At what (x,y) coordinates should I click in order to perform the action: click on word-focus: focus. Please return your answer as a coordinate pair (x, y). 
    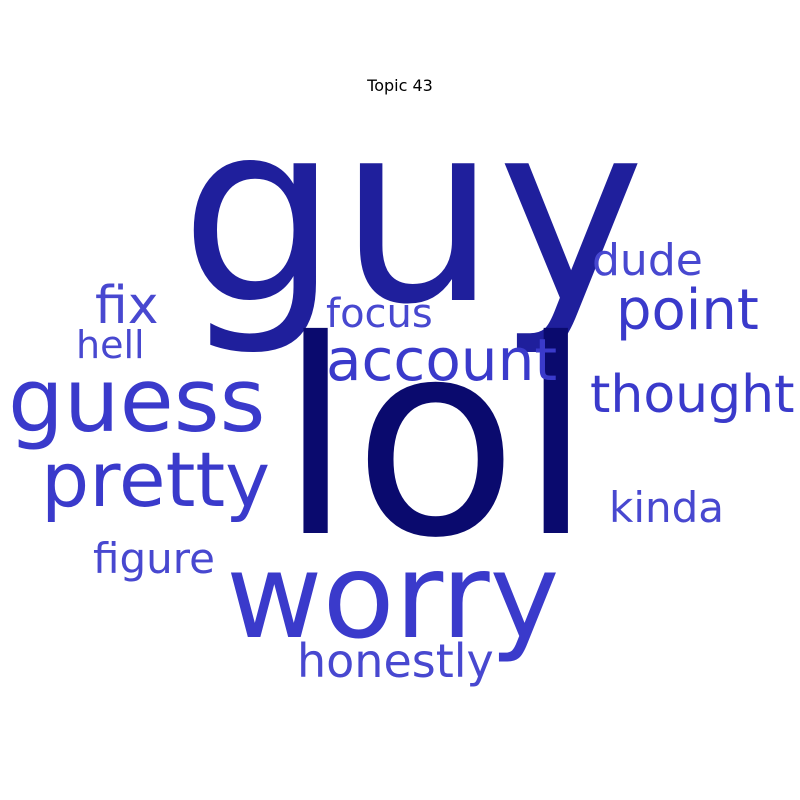
    Looking at the image, I should click on (379, 314).